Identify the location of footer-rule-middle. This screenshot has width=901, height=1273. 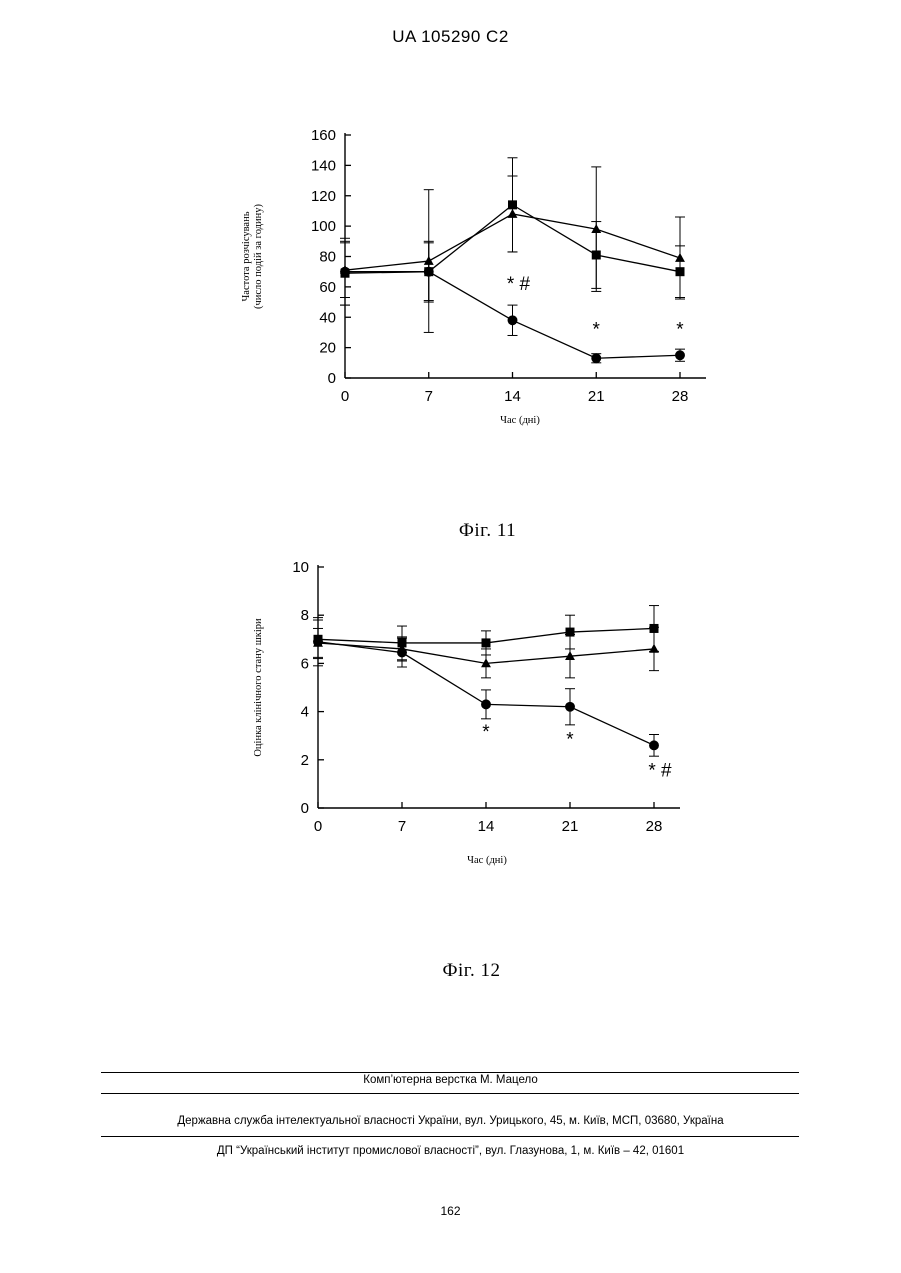
(450, 1093).